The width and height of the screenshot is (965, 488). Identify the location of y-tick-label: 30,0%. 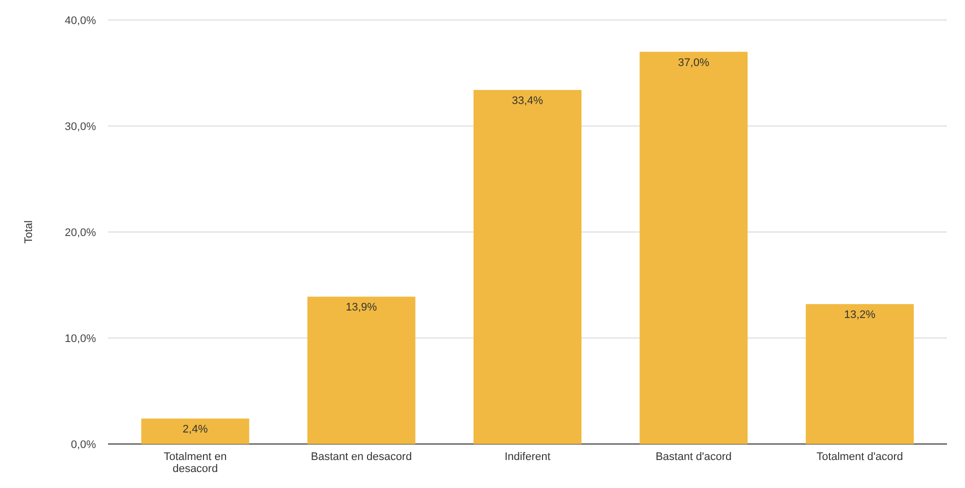
(80, 126).